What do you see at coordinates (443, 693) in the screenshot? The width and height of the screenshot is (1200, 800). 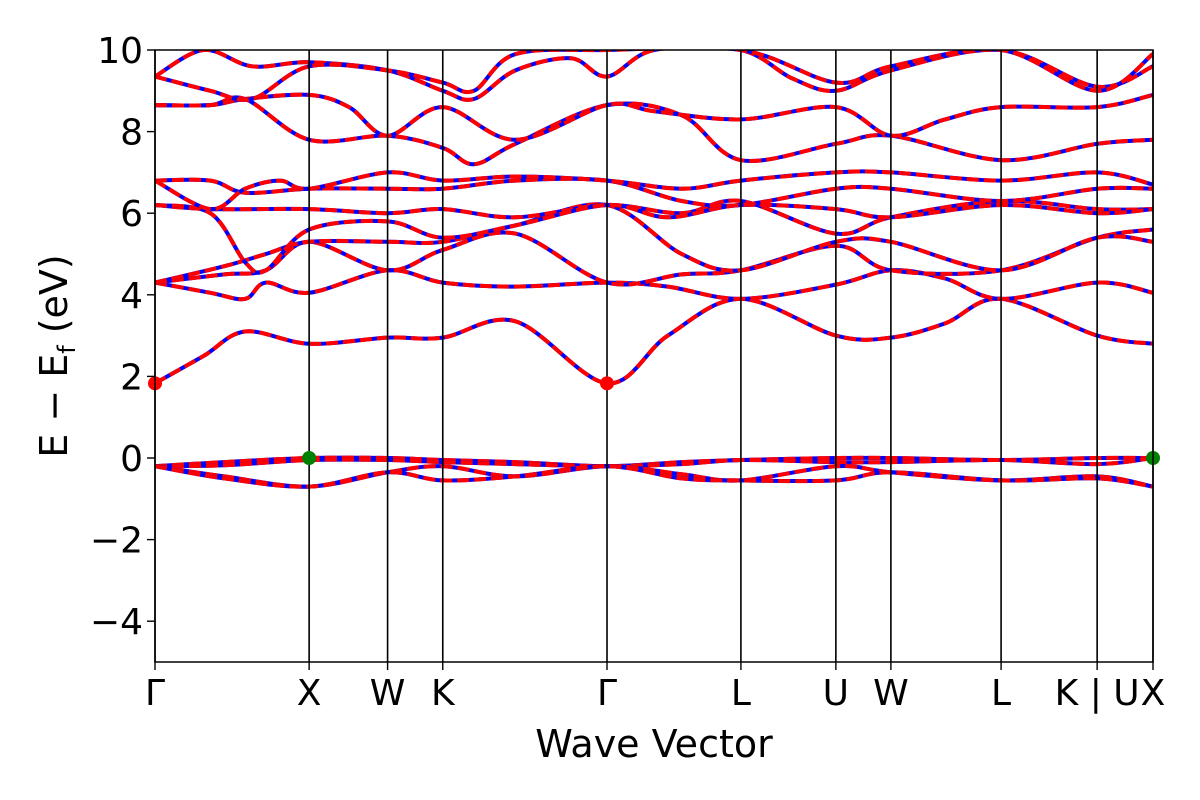 I see `x-tick-label: K` at bounding box center [443, 693].